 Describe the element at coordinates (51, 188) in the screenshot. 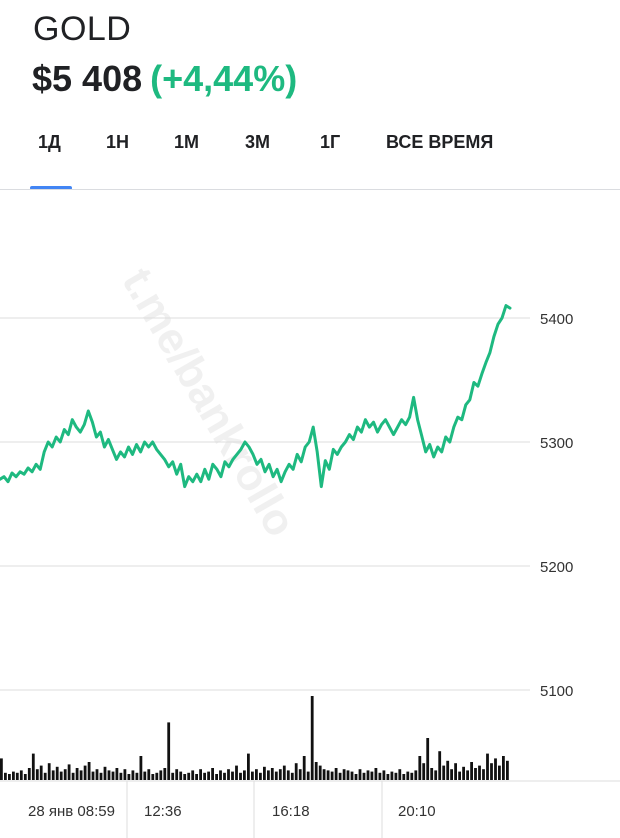

I see `selected-tab-indicator` at that location.